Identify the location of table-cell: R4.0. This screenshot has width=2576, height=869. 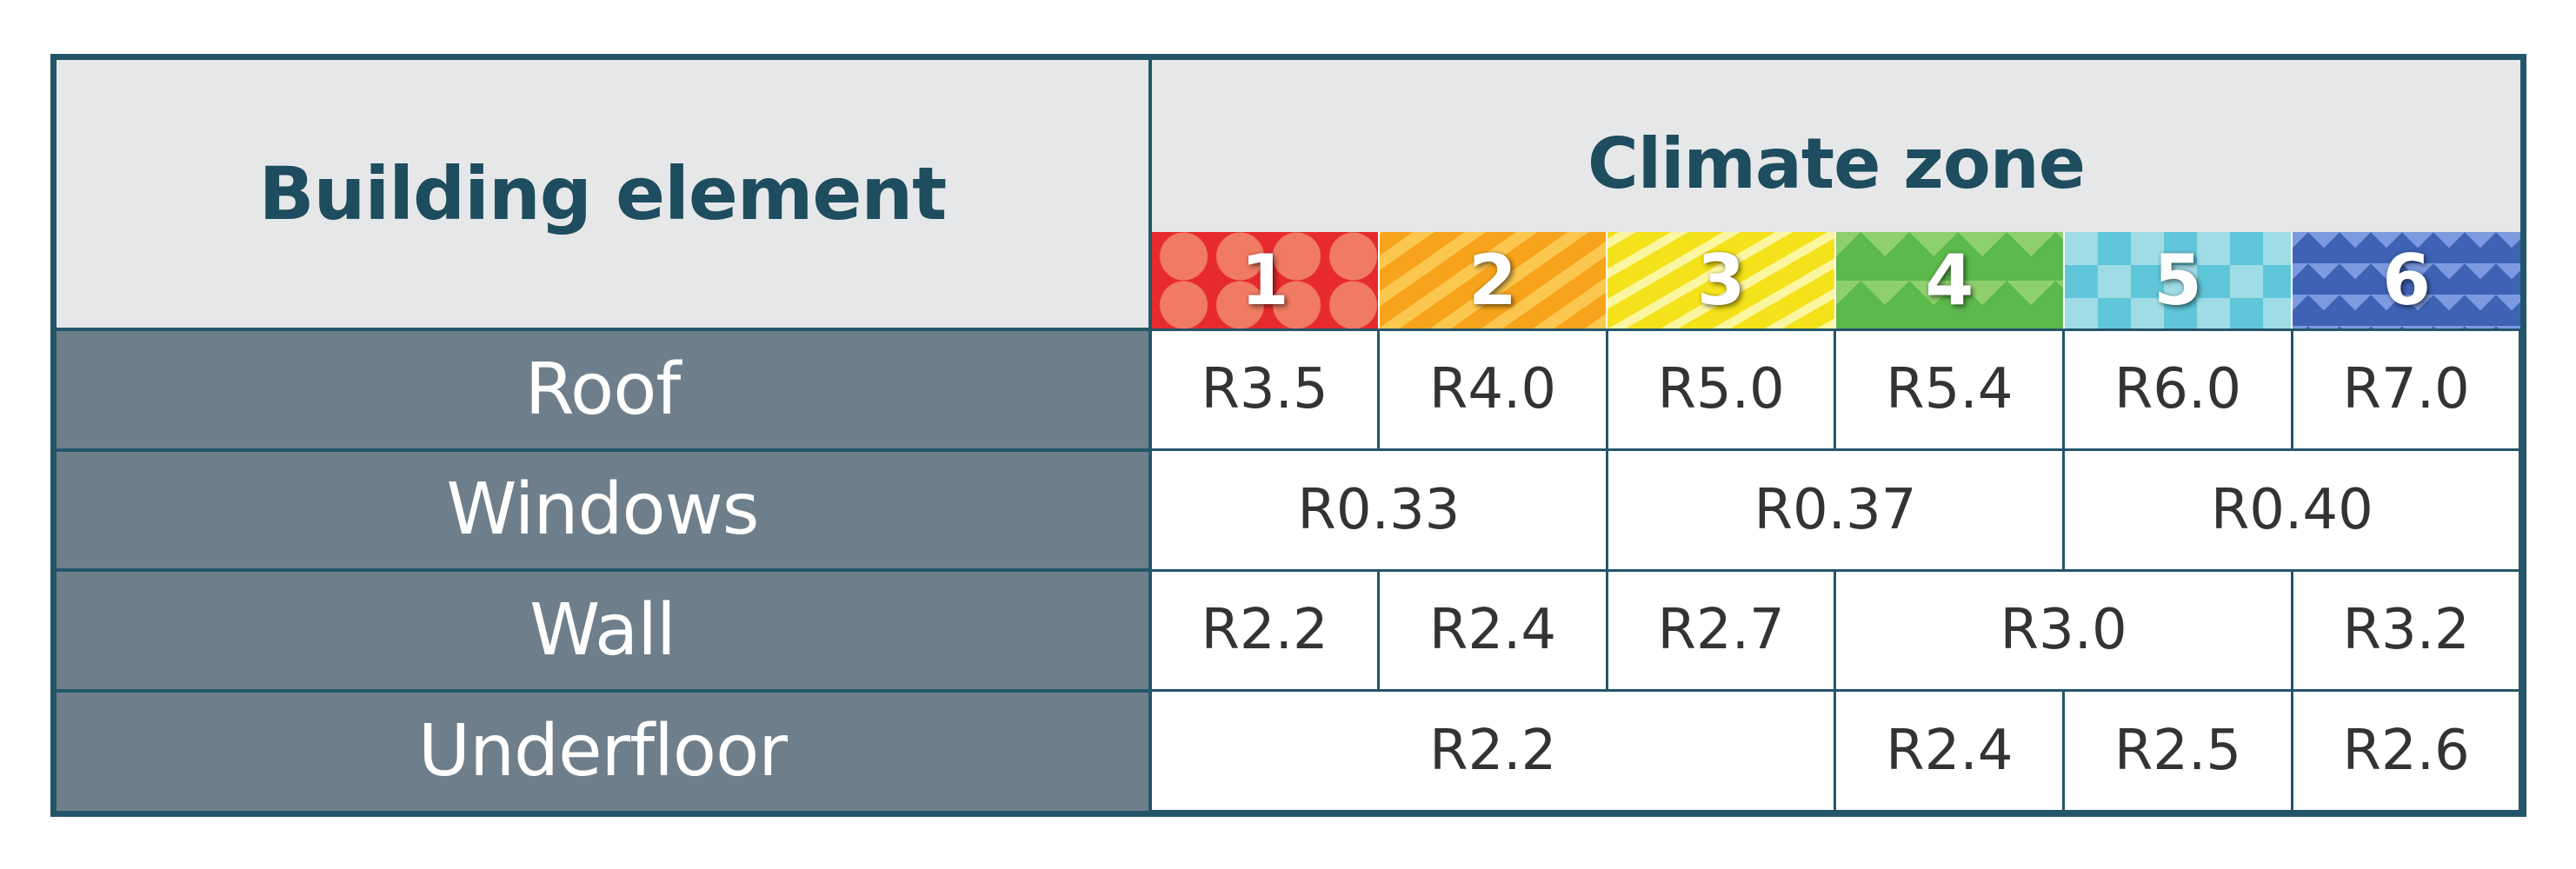
(1492, 389).